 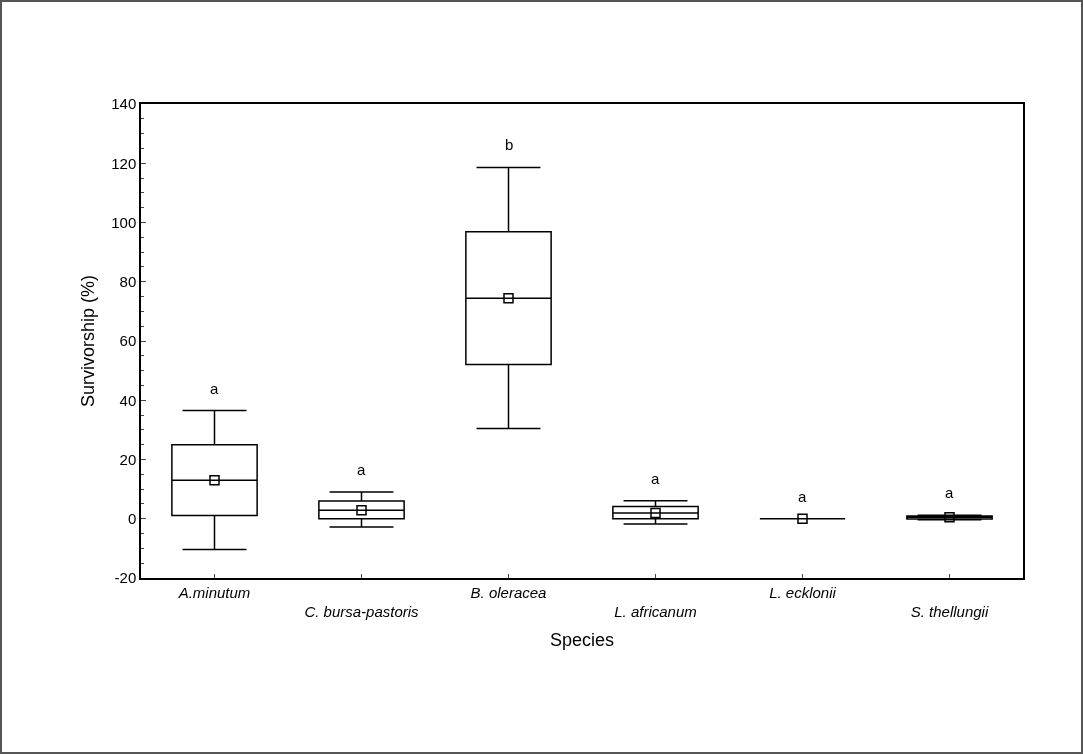 What do you see at coordinates (509, 144) in the screenshot?
I see `annotation: b` at bounding box center [509, 144].